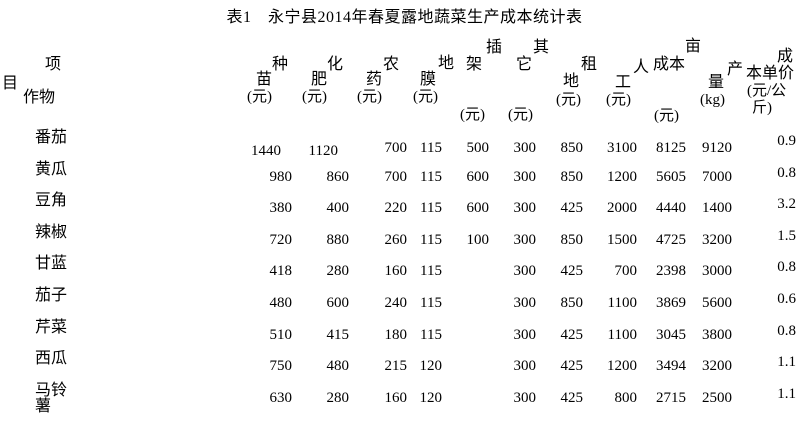 Image resolution: width=809 pixels, height=429 pixels. I want to click on cell-mu-cost: 3045, so click(671, 334).